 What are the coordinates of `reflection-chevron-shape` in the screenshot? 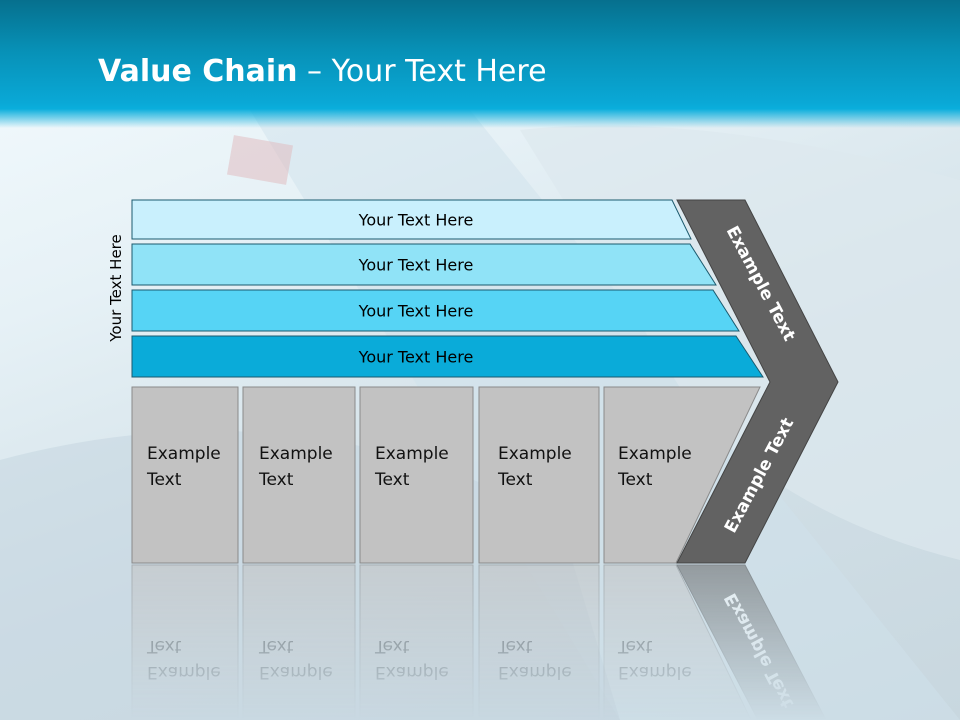 It's located at (751, 642).